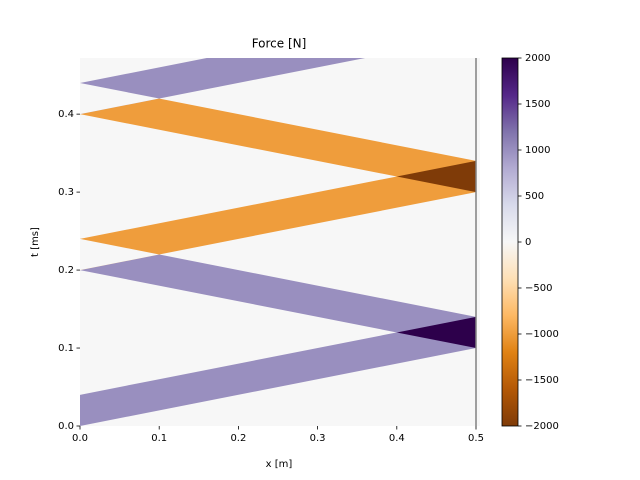 Image resolution: width=640 pixels, height=480 pixels. I want to click on x-tick-label: 0.2, so click(238, 438).